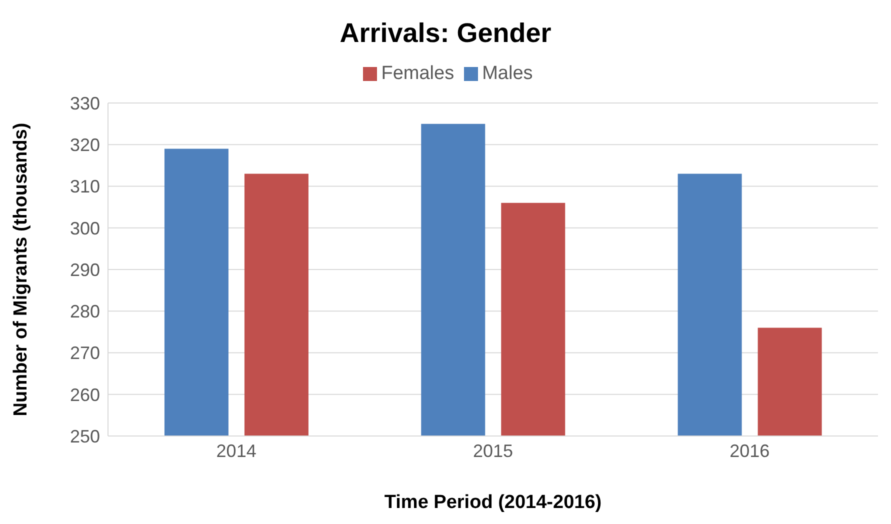 The width and height of the screenshot is (891, 524). Describe the element at coordinates (750, 450) in the screenshot. I see `x-tick-label: 2016` at that location.